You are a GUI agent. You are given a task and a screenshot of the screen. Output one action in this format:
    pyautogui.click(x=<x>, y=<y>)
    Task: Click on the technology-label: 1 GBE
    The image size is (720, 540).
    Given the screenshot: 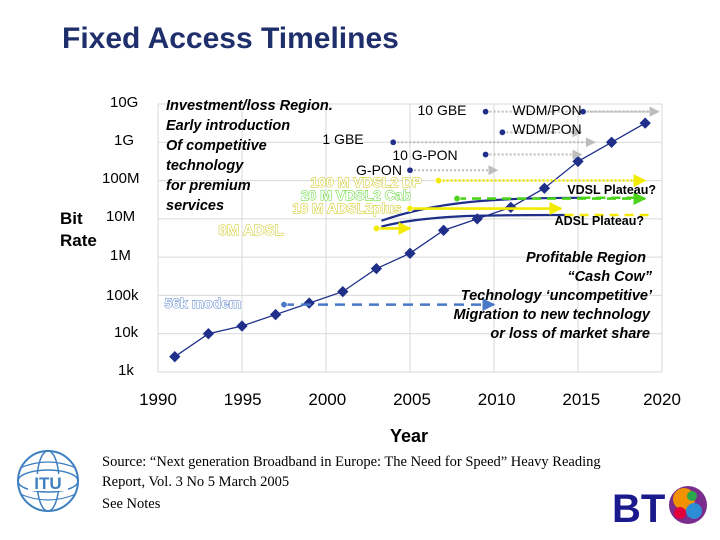 What is the action you would take?
    pyautogui.click(x=342, y=139)
    